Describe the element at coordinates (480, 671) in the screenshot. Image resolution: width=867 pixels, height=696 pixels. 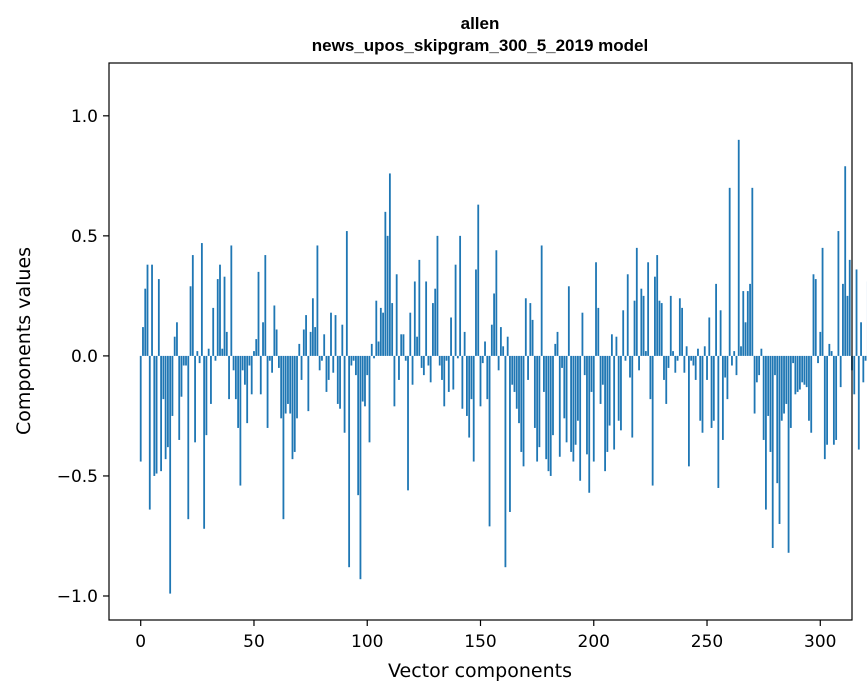
I see `x-axis-label: Vector components` at that location.